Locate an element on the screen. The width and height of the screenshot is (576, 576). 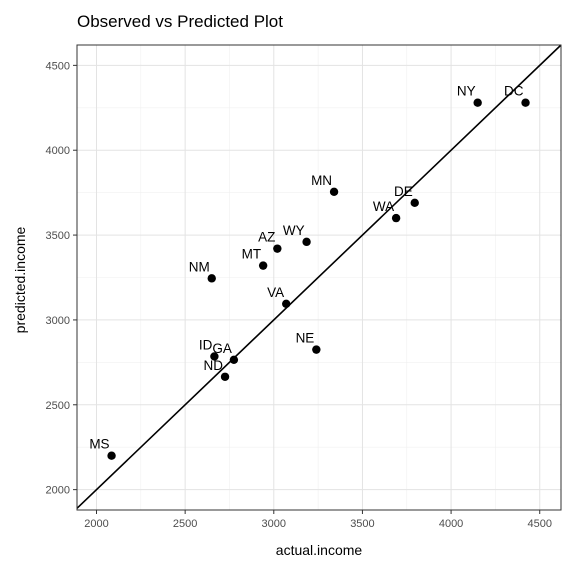
data-point-wa is located at coordinates (396, 218).